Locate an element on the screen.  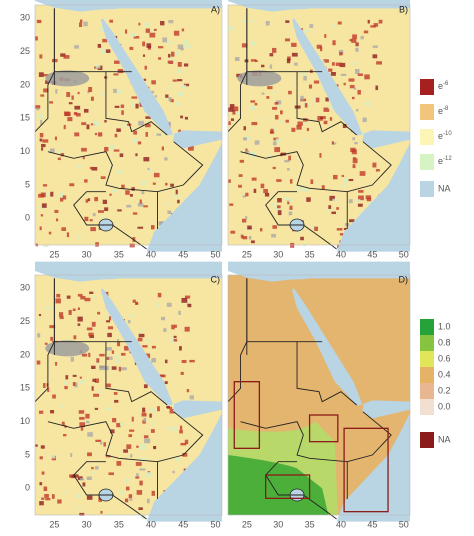
study-box is located at coordinates (288, 486).